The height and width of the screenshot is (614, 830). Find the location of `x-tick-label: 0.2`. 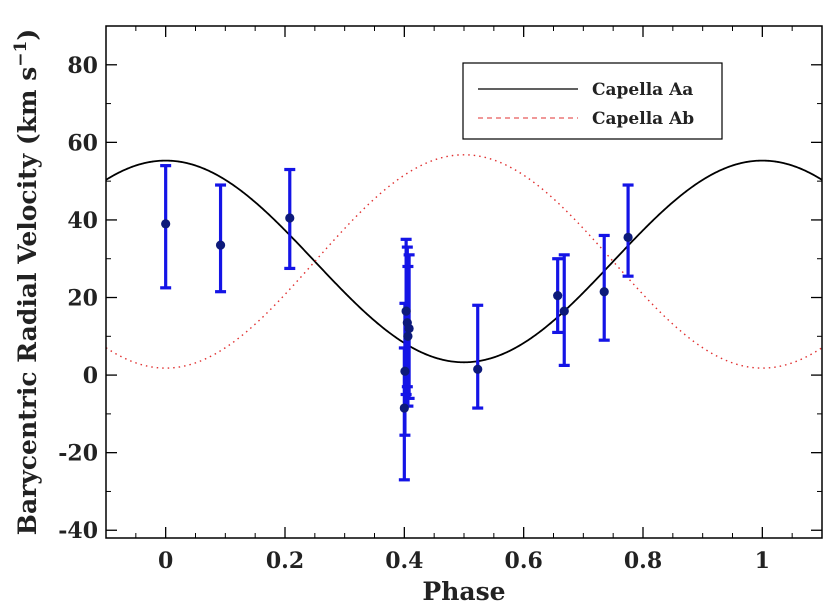

x-tick-label: 0.2 is located at coordinates (285, 561).